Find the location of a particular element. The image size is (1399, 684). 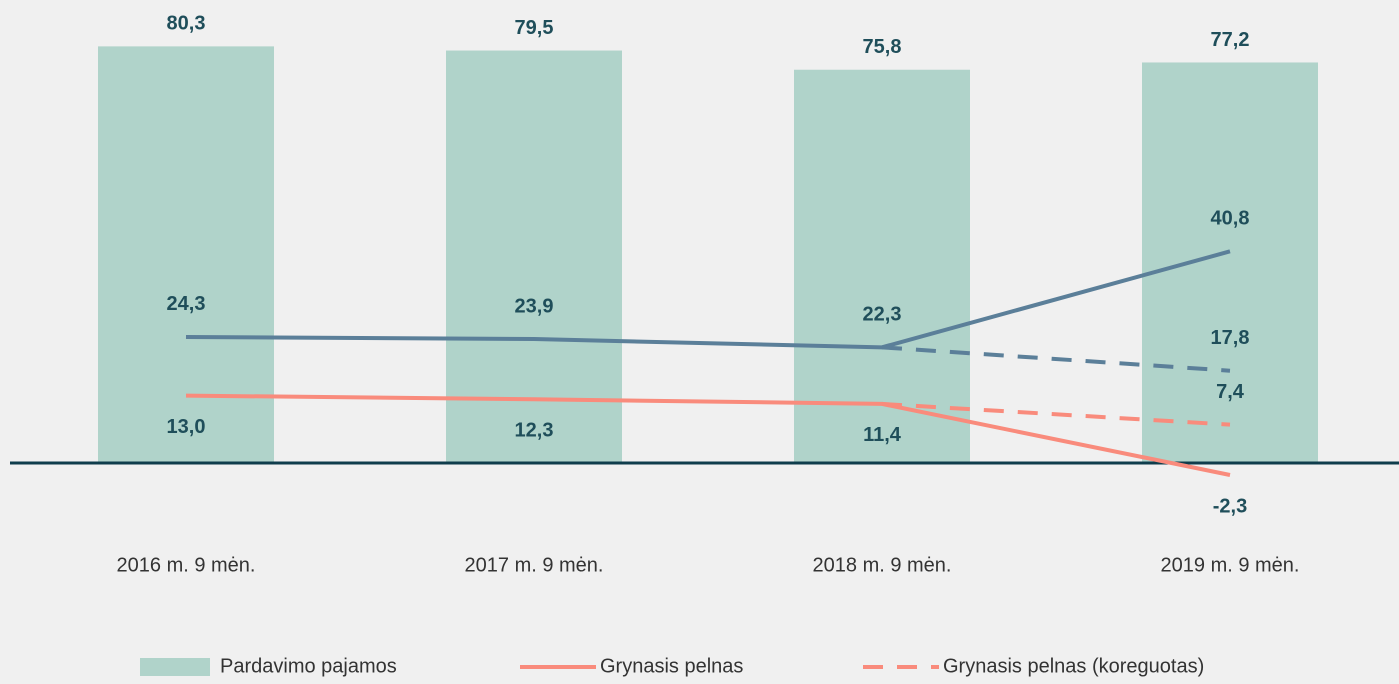

value-label: 7,4 is located at coordinates (1230, 392).